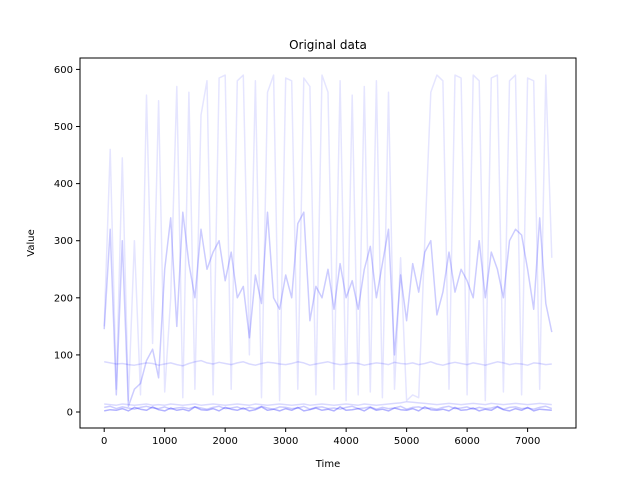 This screenshot has height=480, width=640. I want to click on x-tick-label: 5000, so click(406, 441).